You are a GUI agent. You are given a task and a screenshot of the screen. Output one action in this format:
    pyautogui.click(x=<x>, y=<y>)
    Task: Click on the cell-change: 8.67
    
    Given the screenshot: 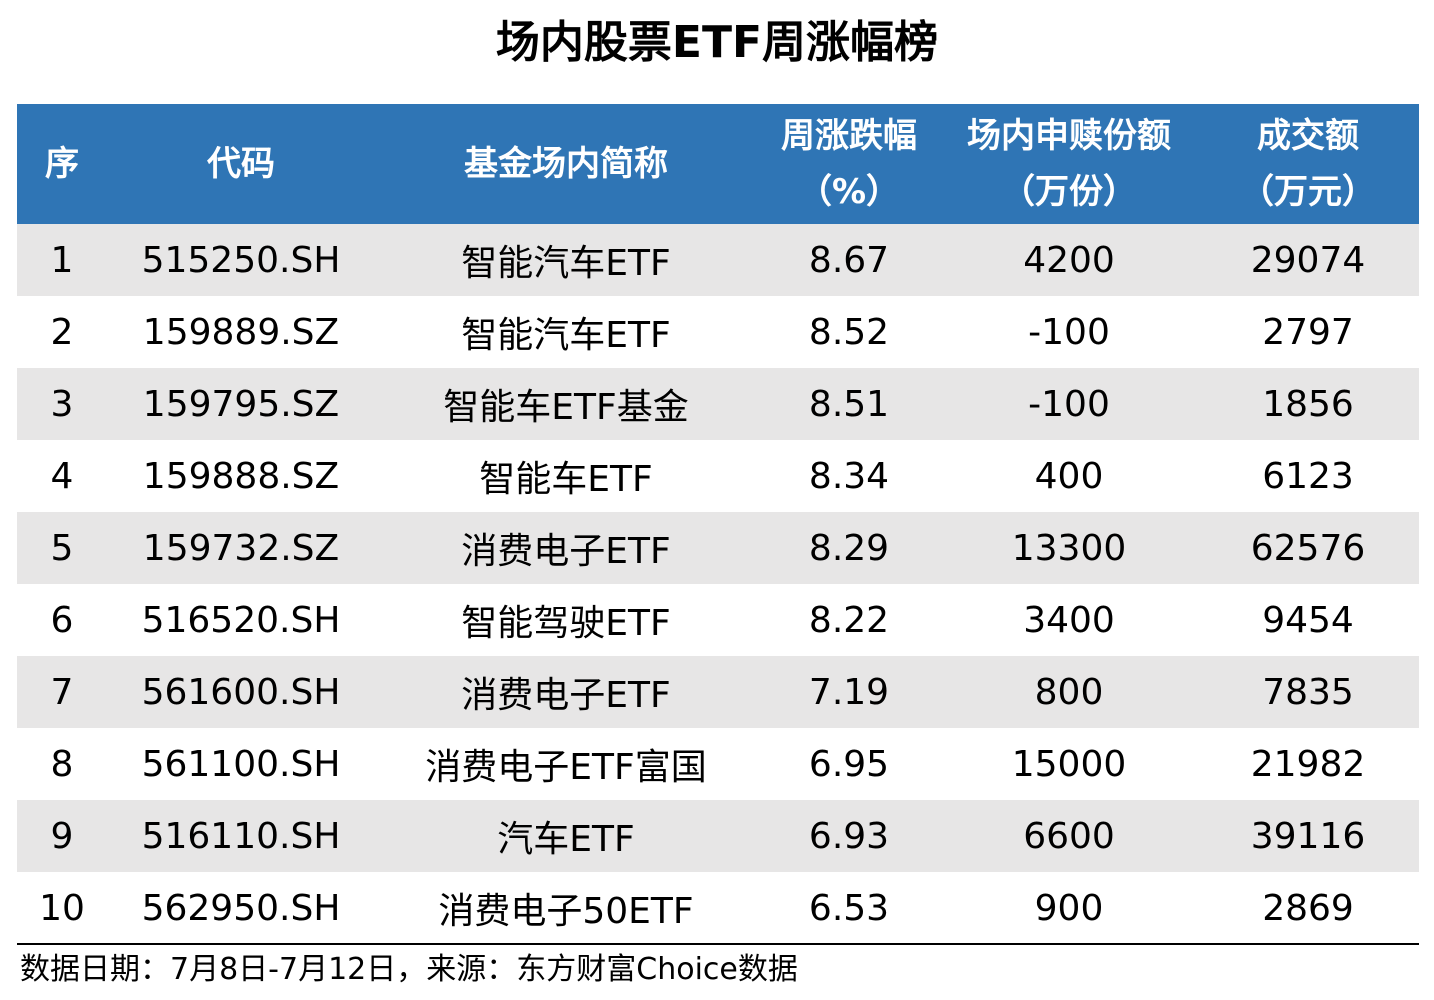 What is the action you would take?
    pyautogui.click(x=849, y=260)
    